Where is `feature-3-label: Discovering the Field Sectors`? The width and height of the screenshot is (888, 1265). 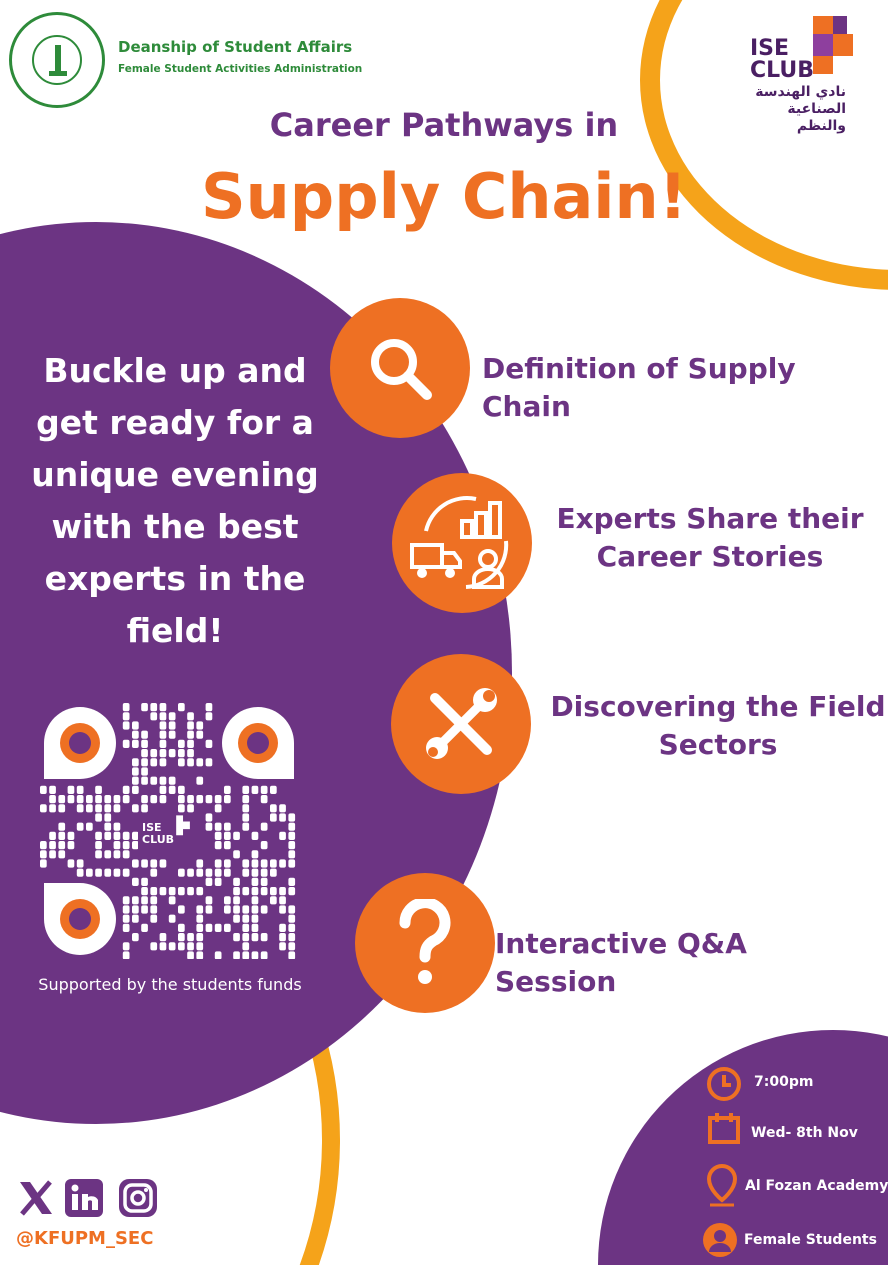 feature-3-label: Discovering the Field Sectors is located at coordinates (718, 725).